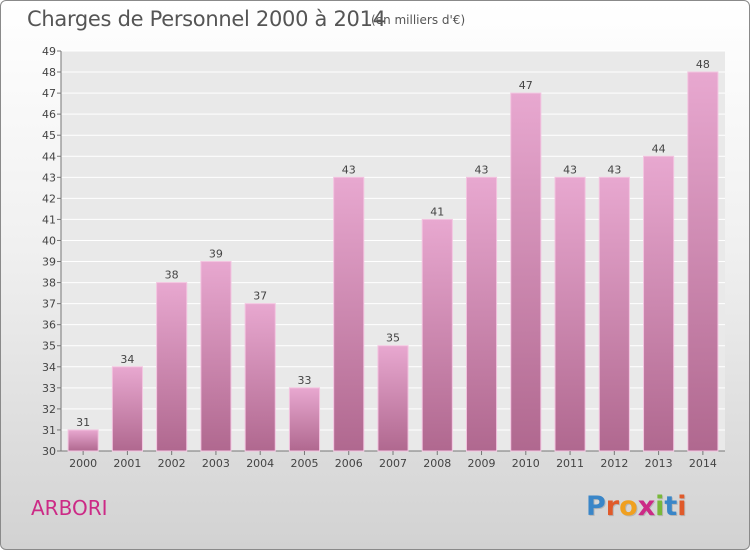 This screenshot has width=750, height=550. Describe the element at coordinates (659, 148) in the screenshot. I see `data-label: 44` at that location.